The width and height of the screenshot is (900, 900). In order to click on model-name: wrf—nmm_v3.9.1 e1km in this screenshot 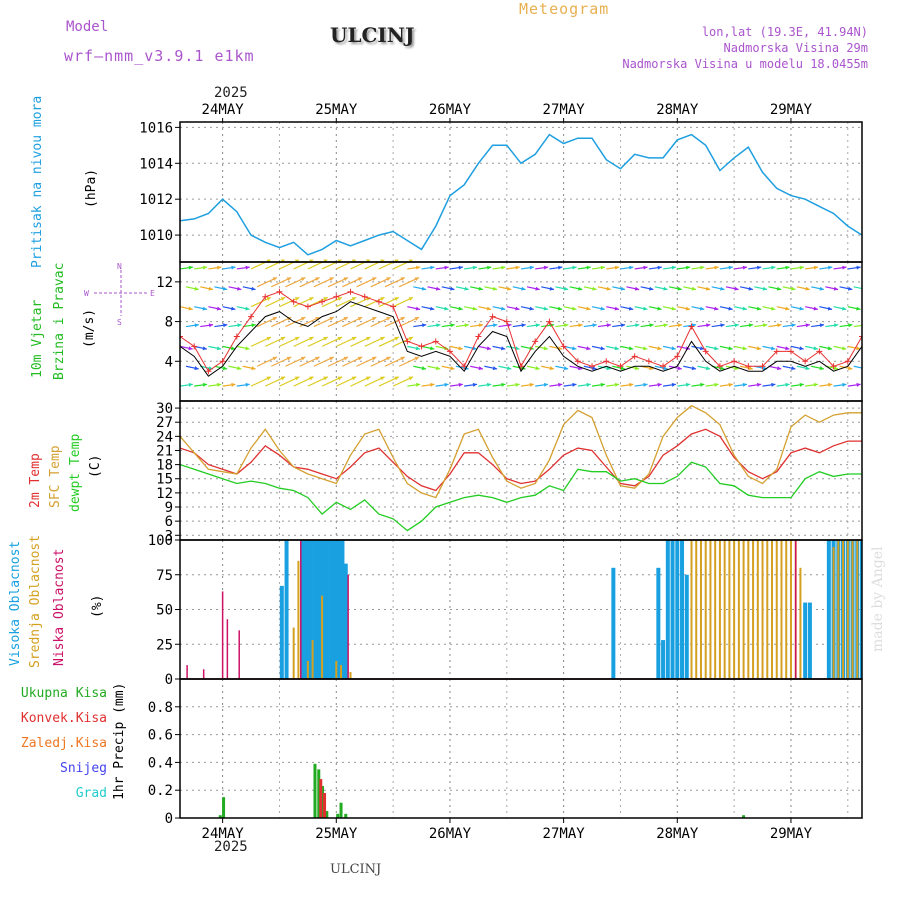, I will do `click(159, 56)`.